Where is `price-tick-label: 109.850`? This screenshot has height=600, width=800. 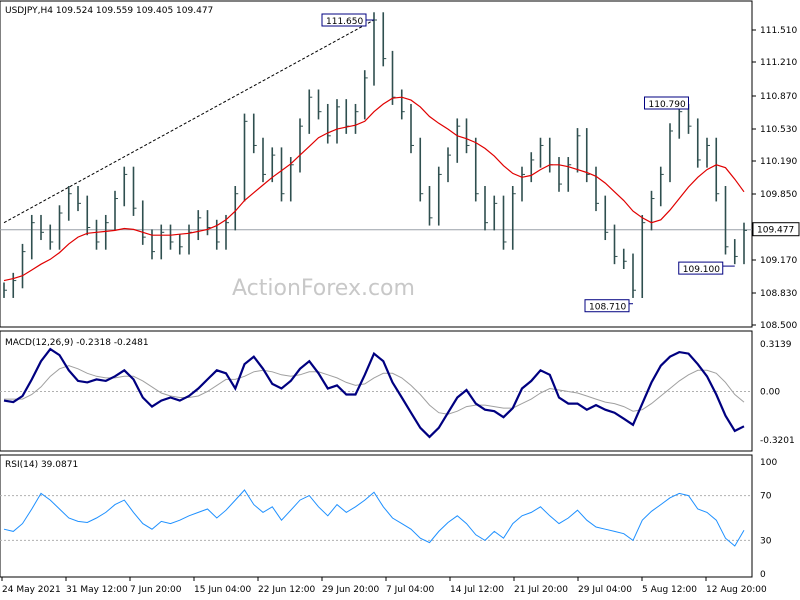
price-tick-label: 109.850 is located at coordinates (778, 195).